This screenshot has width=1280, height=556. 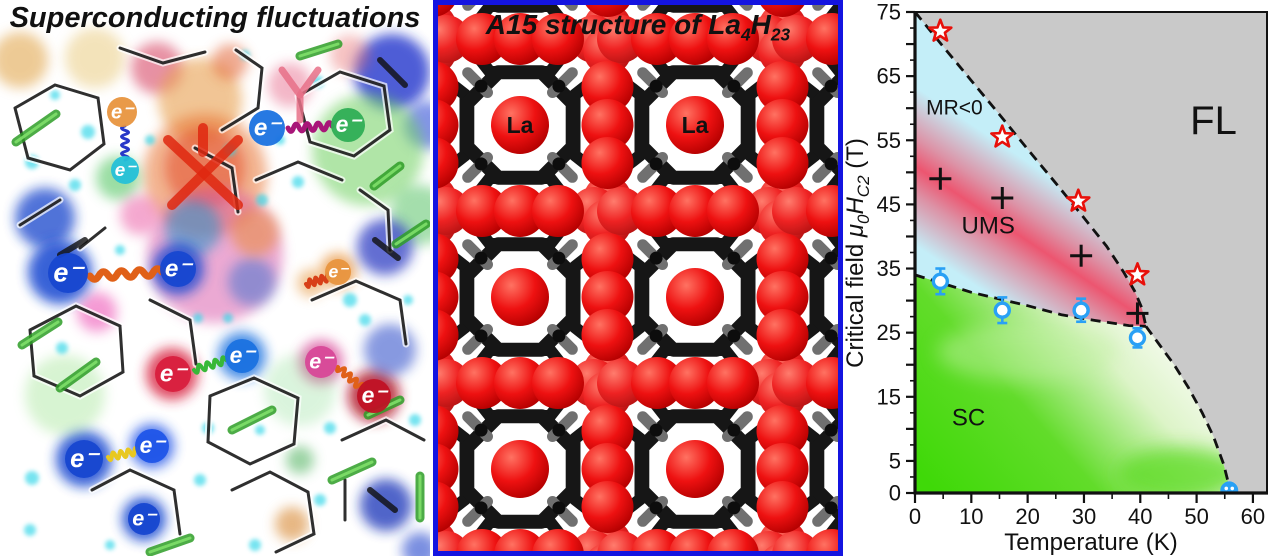 What do you see at coordinates (1226, 488) in the screenshot?
I see `circle-shape` at bounding box center [1226, 488].